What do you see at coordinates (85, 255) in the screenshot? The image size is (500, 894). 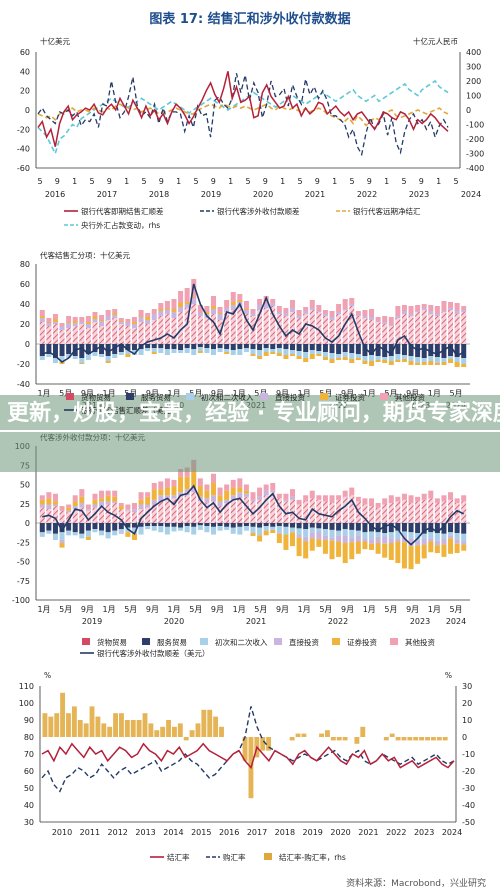 I see `unit-label: 代客结售汇分项：十亿美元` at bounding box center [85, 255].